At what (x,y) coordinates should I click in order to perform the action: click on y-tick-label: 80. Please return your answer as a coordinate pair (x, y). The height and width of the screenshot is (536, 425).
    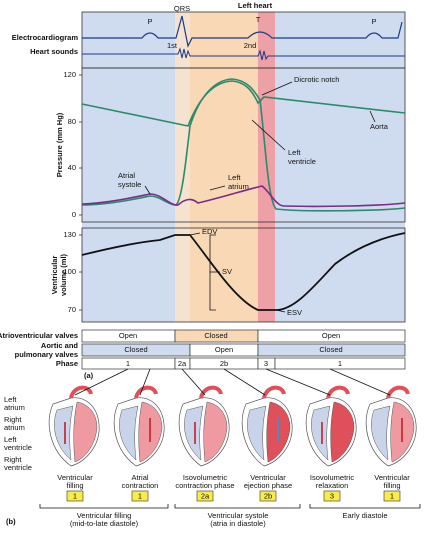
    Looking at the image, I should click on (72, 121).